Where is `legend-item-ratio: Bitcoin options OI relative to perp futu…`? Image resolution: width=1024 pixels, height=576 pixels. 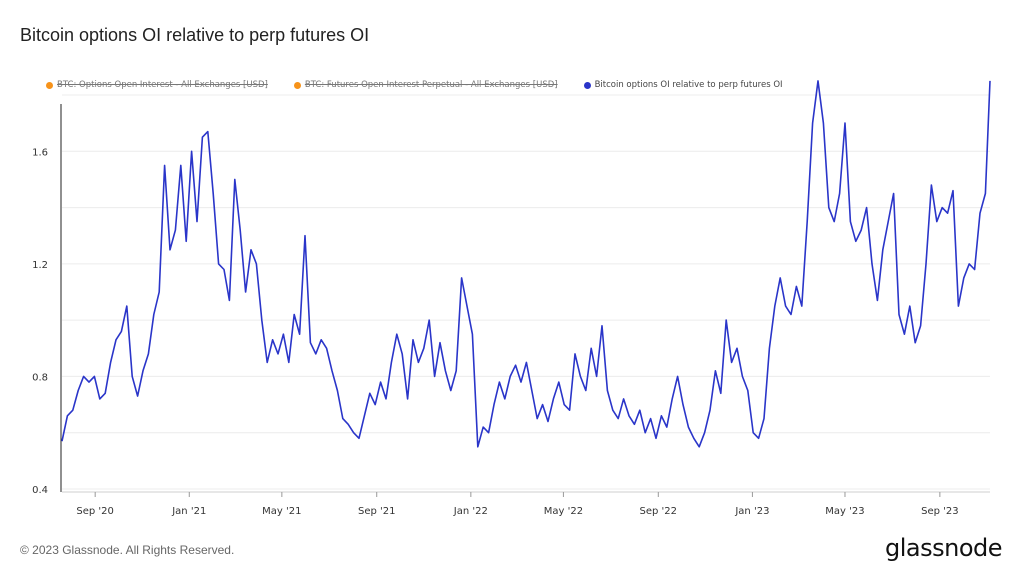
legend-item-ratio: Bitcoin options OI relative to perp futu… is located at coordinates (683, 85).